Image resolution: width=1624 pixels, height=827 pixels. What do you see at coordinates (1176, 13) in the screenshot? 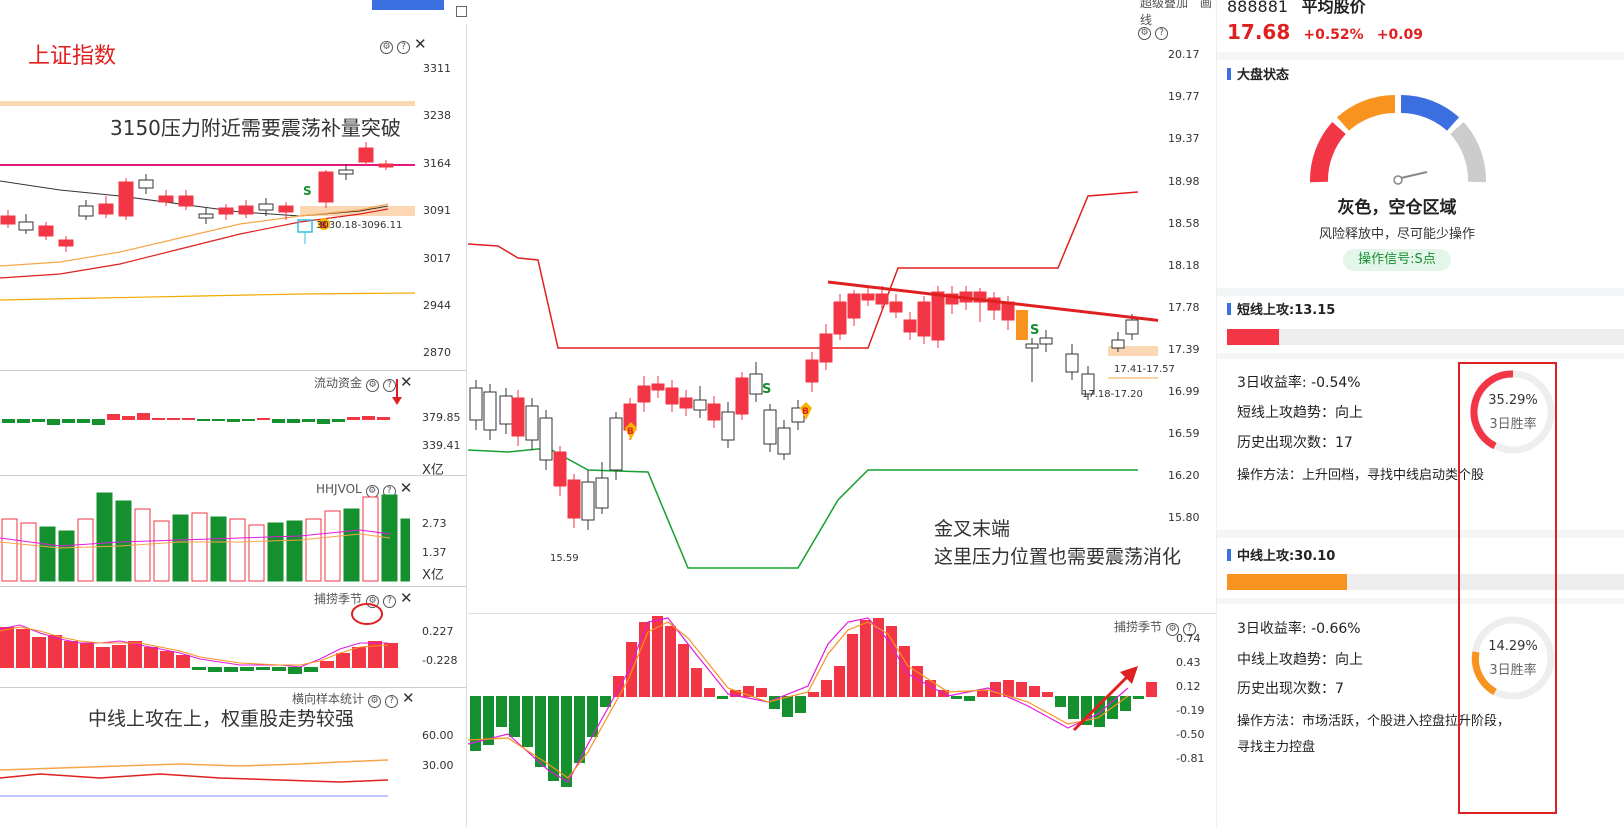
I see `draw-button: 画线` at bounding box center [1176, 13].